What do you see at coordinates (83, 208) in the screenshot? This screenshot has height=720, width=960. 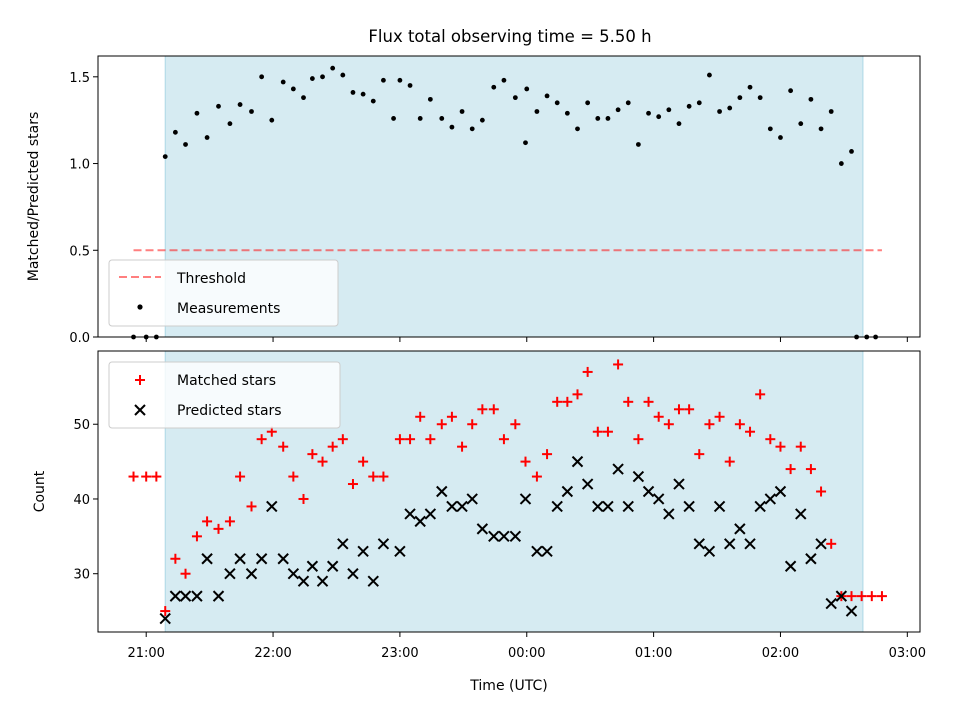 I see `top-y-ticks: 0.0 0.5 1.0 1.5` at bounding box center [83, 208].